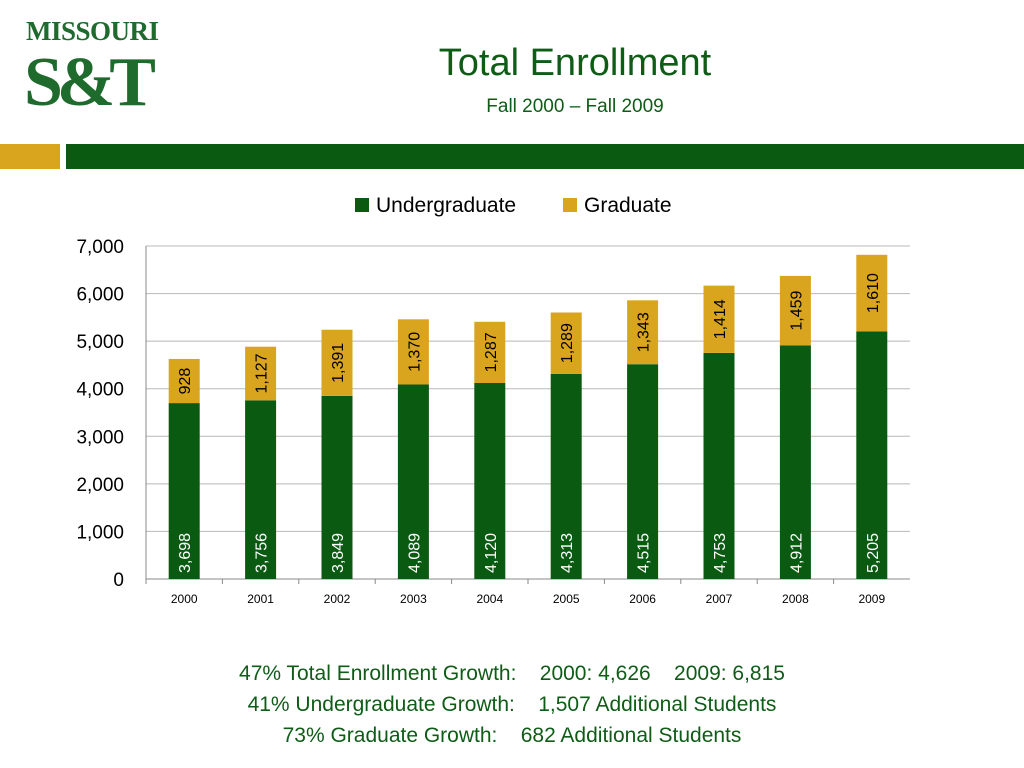 The width and height of the screenshot is (1024, 768). What do you see at coordinates (796, 553) in the screenshot?
I see `undergraduate-data-label: 4,912` at bounding box center [796, 553].